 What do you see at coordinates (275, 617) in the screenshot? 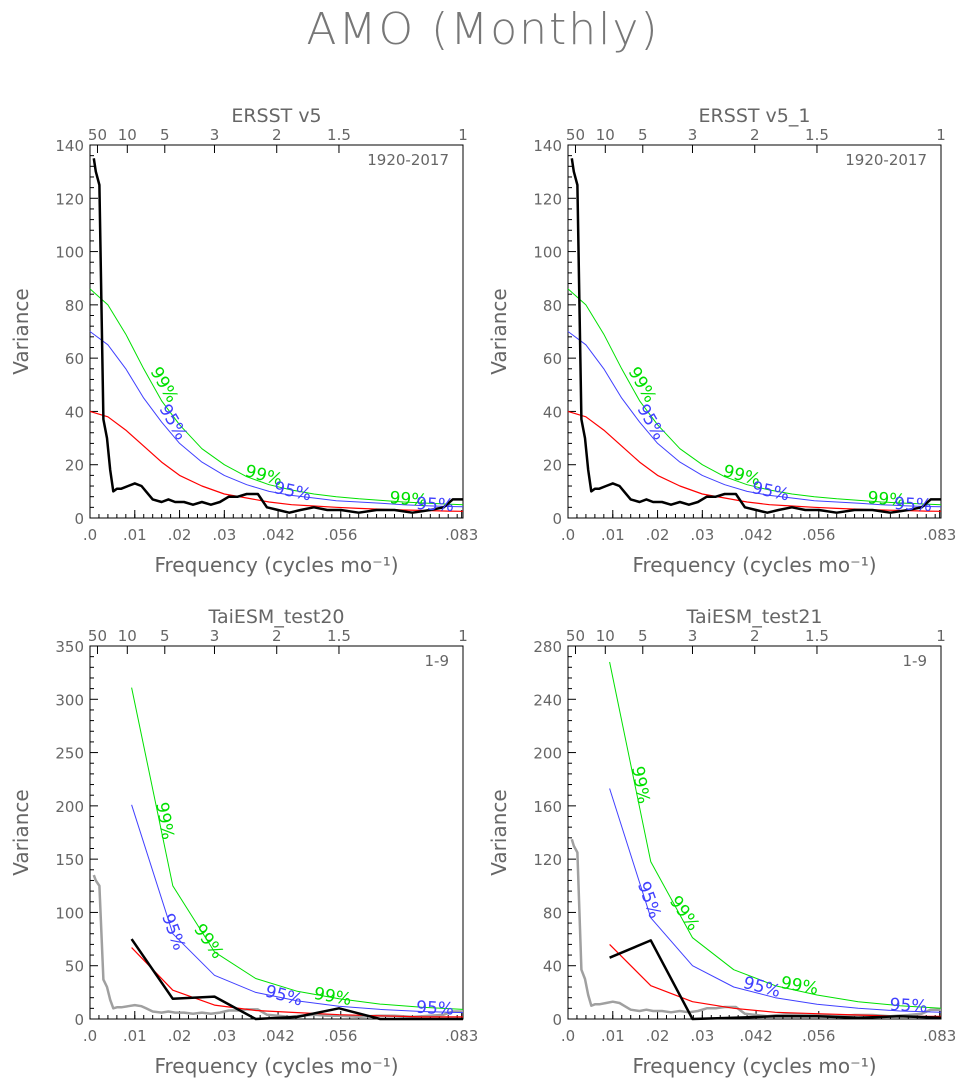
I see `panel-title: TaiESM_test20` at bounding box center [275, 617].